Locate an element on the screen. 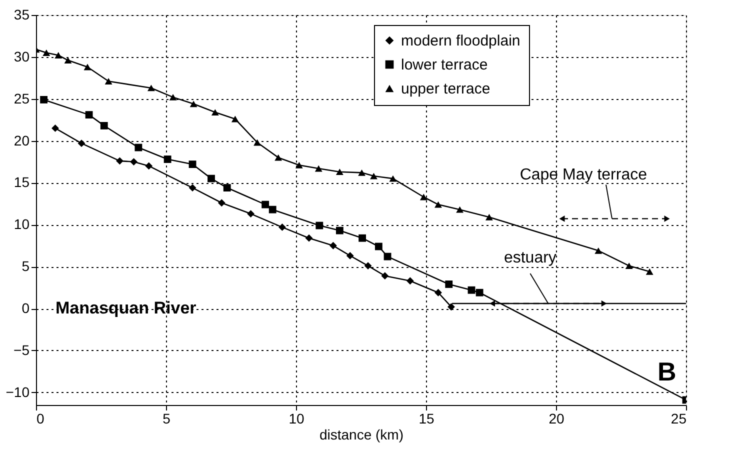 Image resolution: width=730 pixels, height=463 pixels. y-tick-label: 5 is located at coordinates (26, 266).